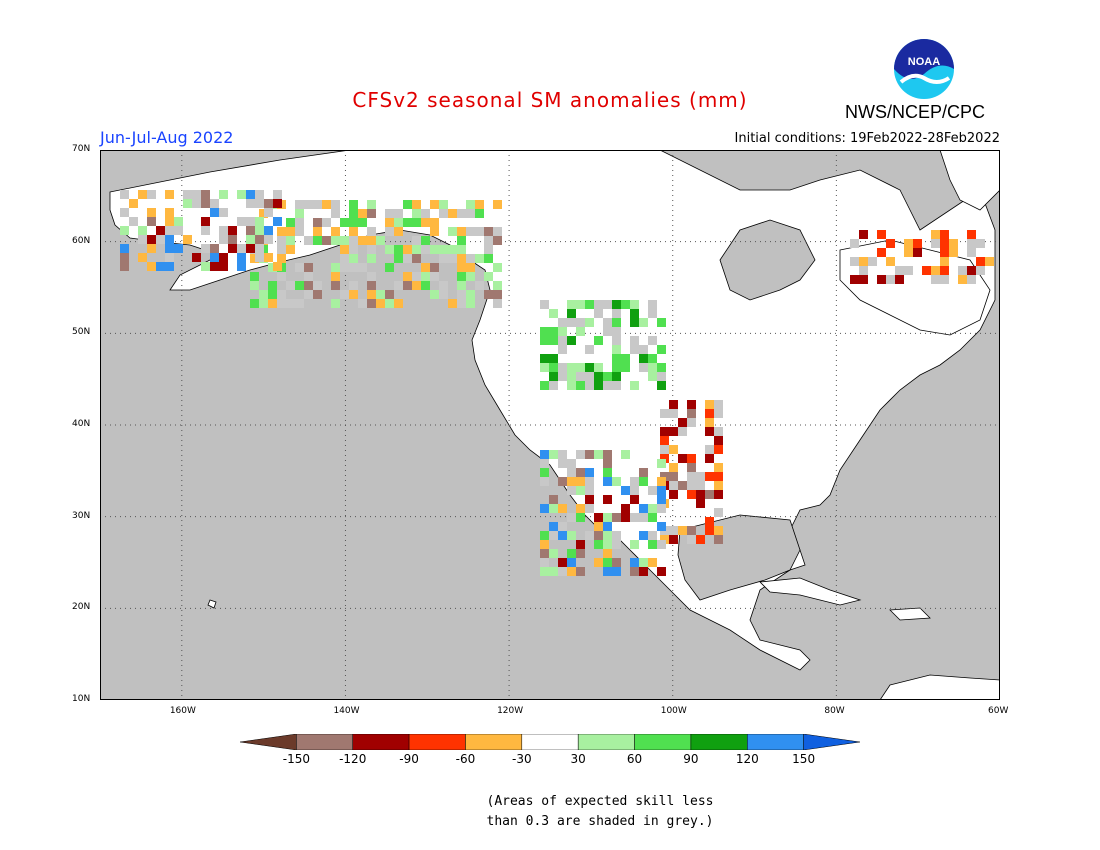 The image size is (1100, 850). Describe the element at coordinates (834, 711) in the screenshot. I see `longitude-label: 80W` at that location.